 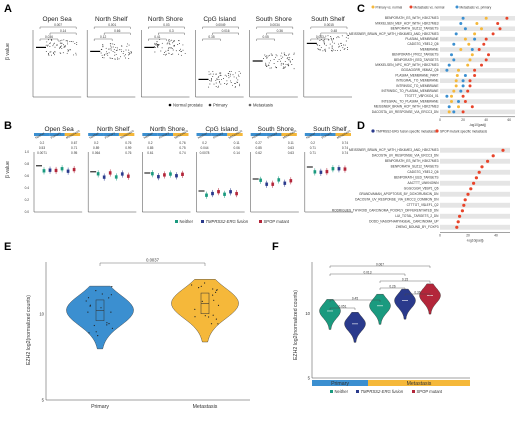 I want to click on panel-f-group-label: Metastasis, so click(x=419, y=384).